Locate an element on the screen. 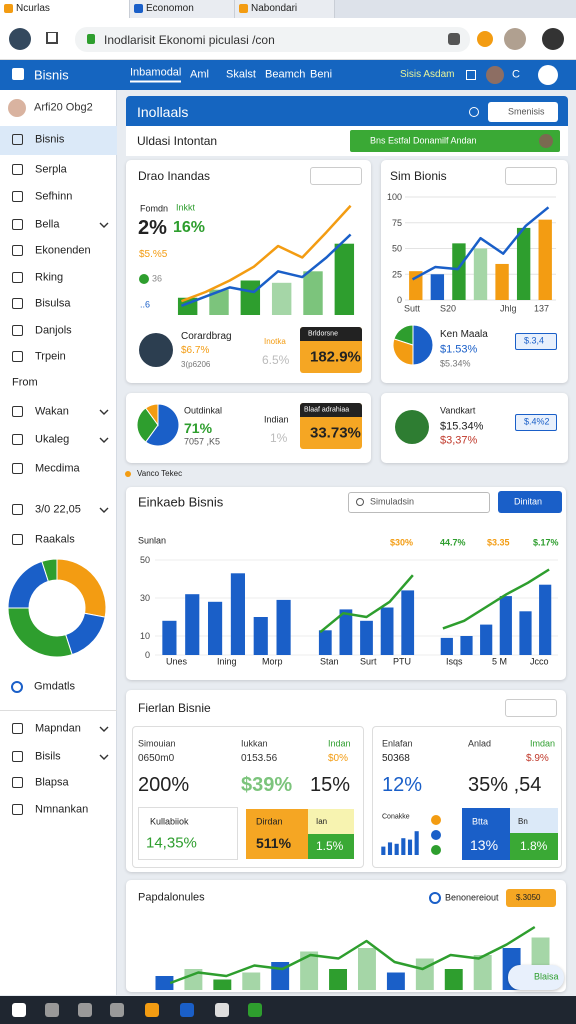  action-button-label: Bns Estfal Donamilf Andan is located at coordinates (423, 140).